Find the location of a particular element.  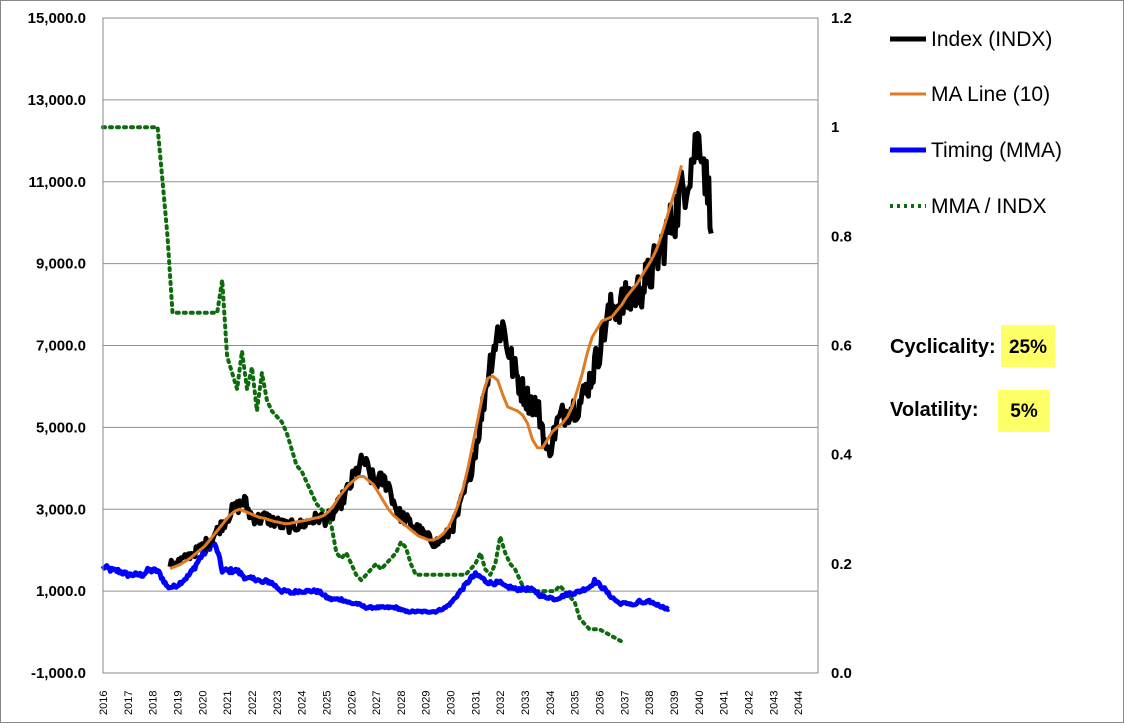

x-tick-label: 2027 is located at coordinates (377, 703).